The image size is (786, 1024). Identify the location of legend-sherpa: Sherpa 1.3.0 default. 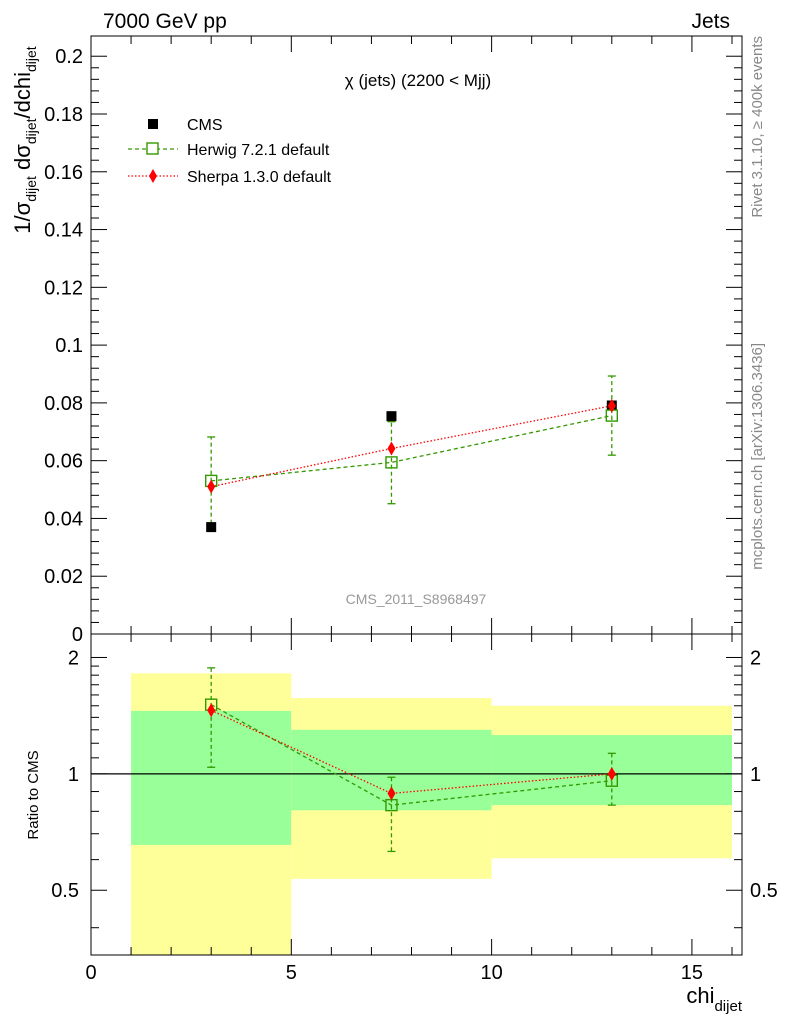
(230, 177).